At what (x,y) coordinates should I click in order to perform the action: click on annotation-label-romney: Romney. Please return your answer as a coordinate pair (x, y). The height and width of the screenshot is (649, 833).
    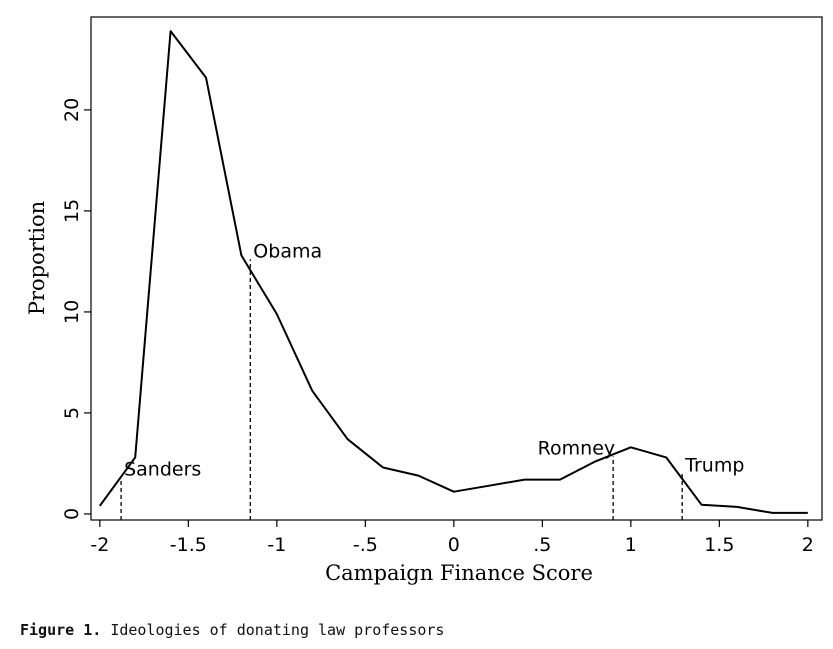
    Looking at the image, I should click on (576, 448).